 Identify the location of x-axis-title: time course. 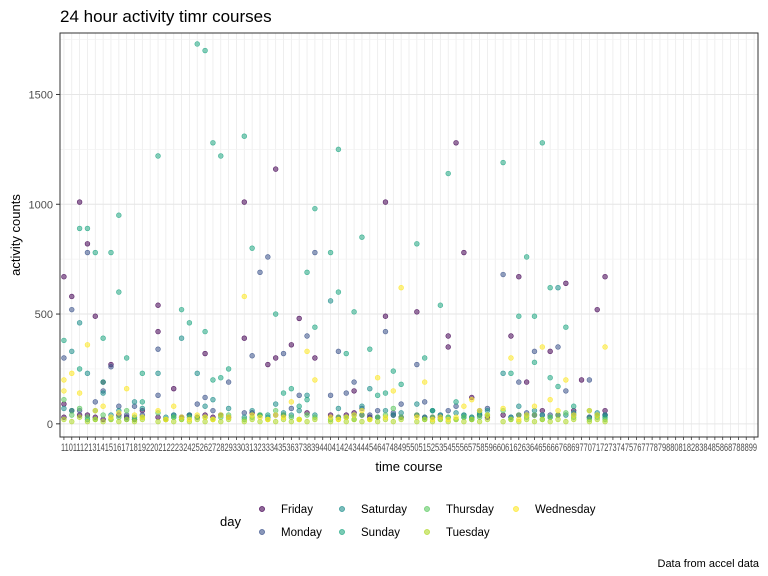
(408, 466).